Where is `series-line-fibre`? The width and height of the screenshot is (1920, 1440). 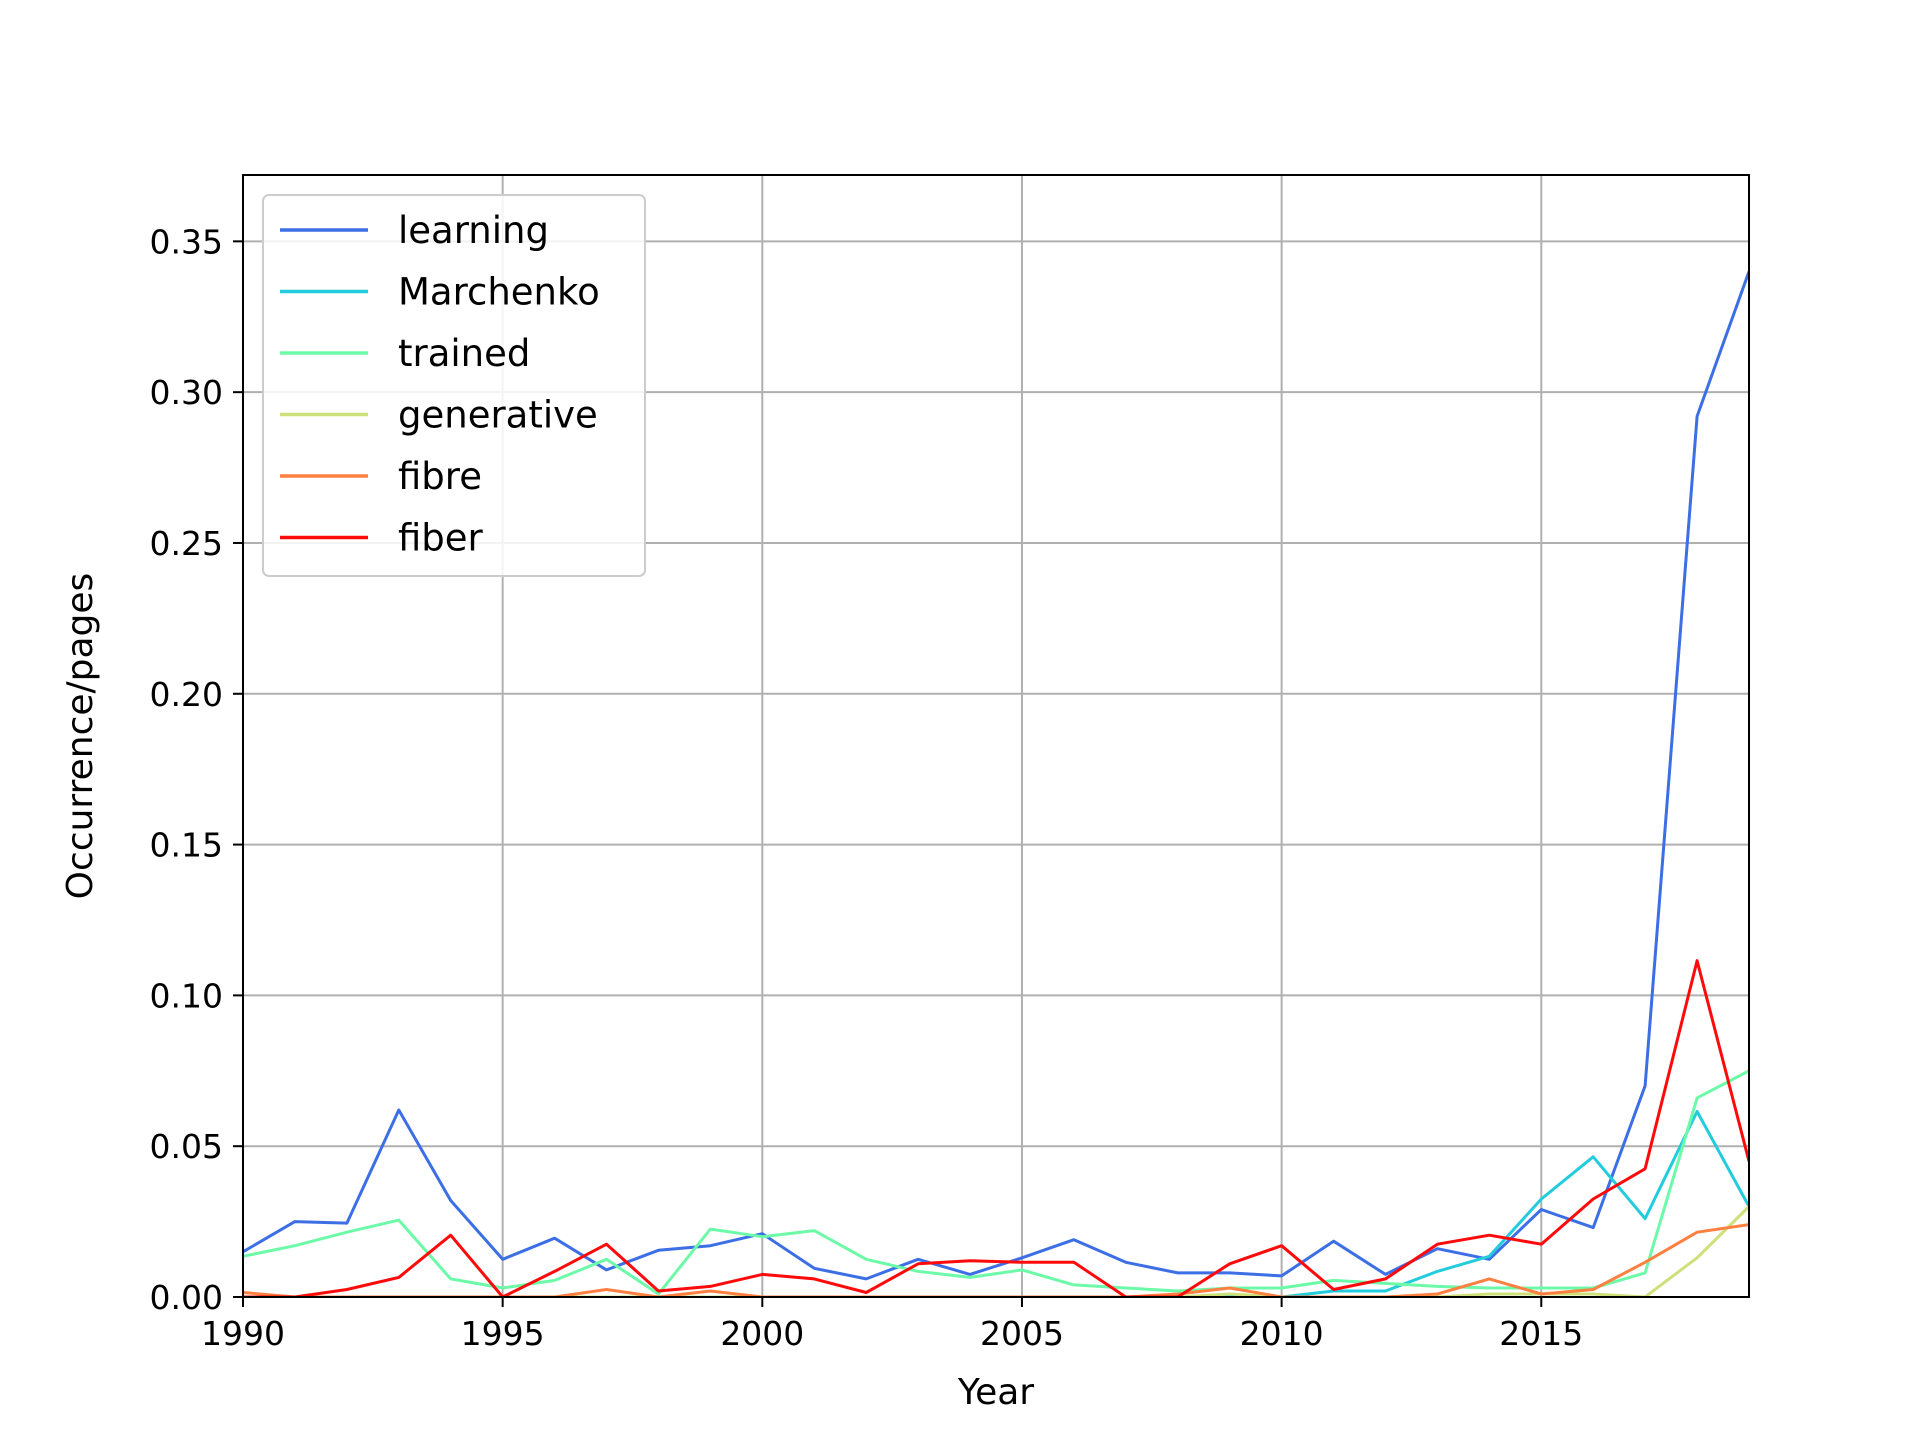 series-line-fibre is located at coordinates (996, 1260).